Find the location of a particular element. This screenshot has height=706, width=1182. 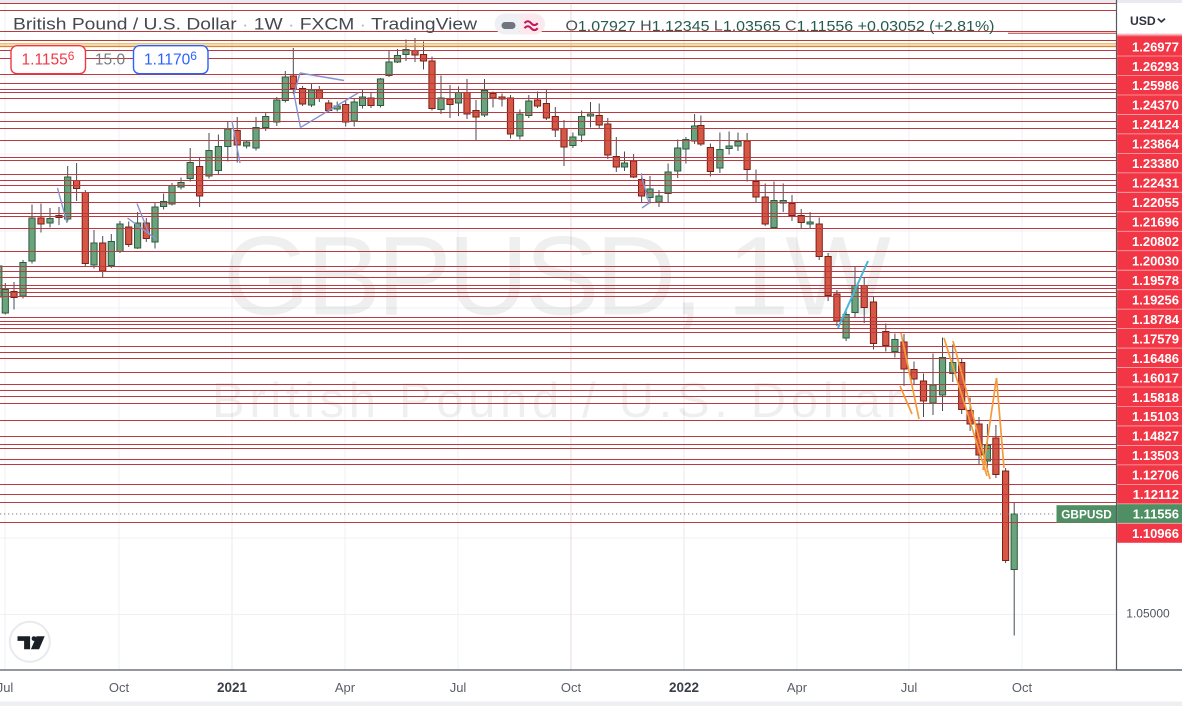

svg-text: 1.11706 is located at coordinates (170, 58).